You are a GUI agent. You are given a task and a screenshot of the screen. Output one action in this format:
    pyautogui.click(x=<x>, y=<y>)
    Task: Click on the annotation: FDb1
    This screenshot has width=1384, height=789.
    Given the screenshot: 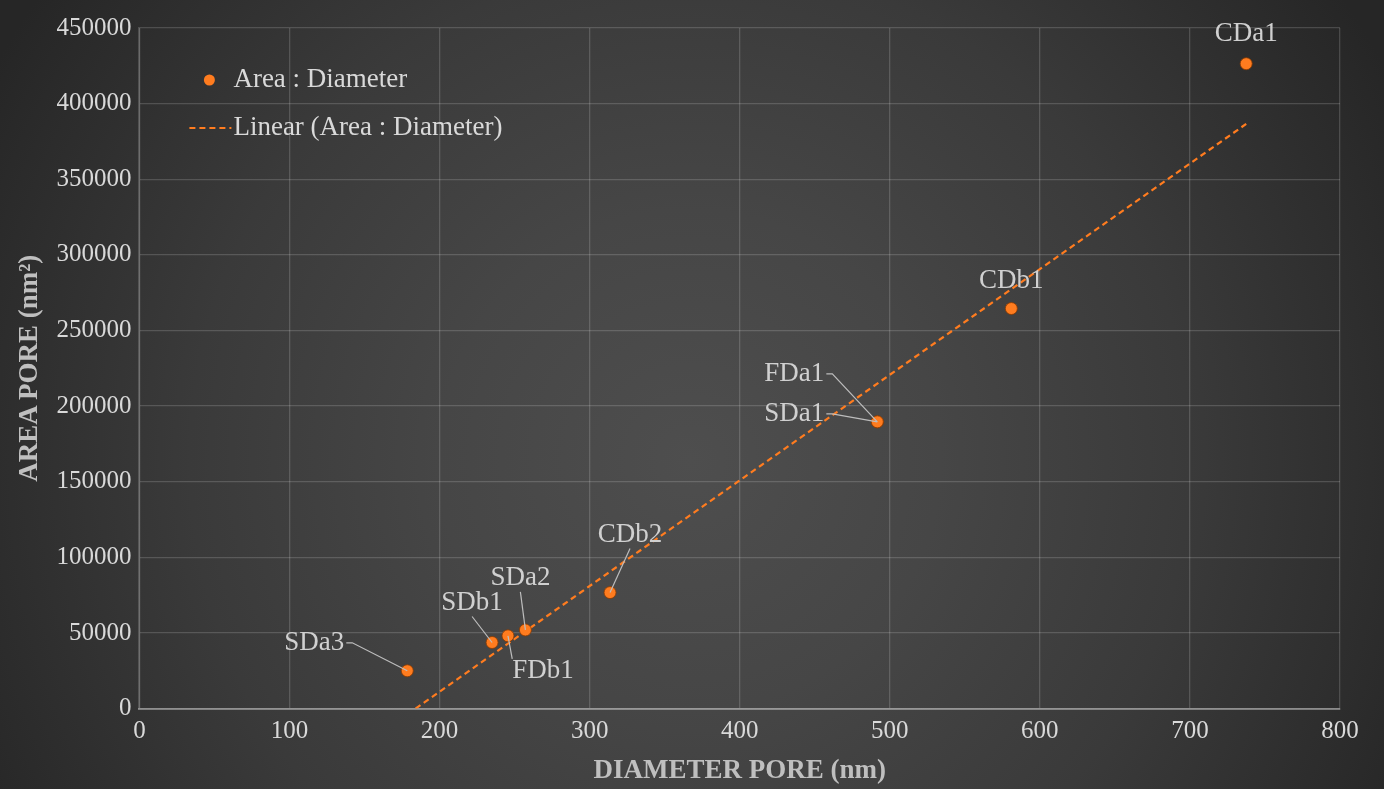 What is the action you would take?
    pyautogui.click(x=543, y=668)
    